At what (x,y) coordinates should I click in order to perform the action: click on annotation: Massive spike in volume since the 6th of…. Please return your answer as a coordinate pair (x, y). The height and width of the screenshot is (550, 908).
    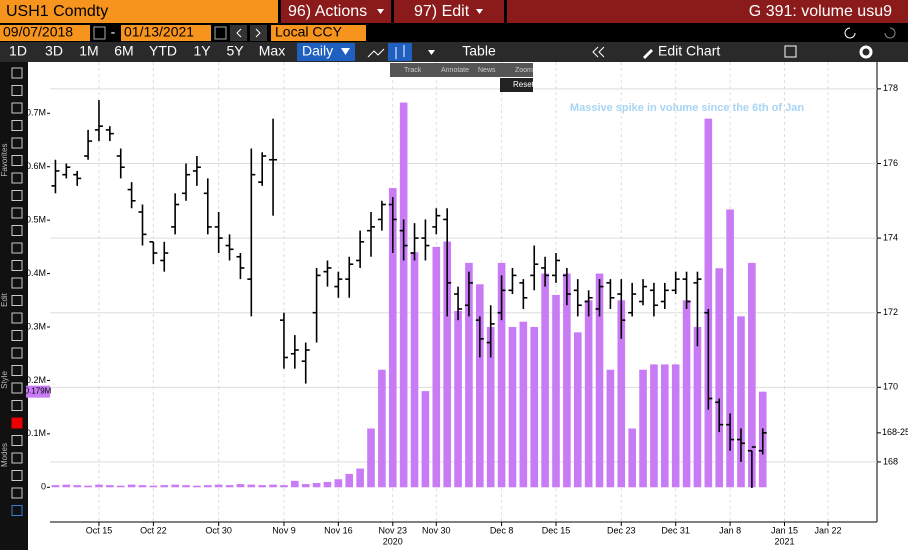
    Looking at the image, I should click on (687, 108).